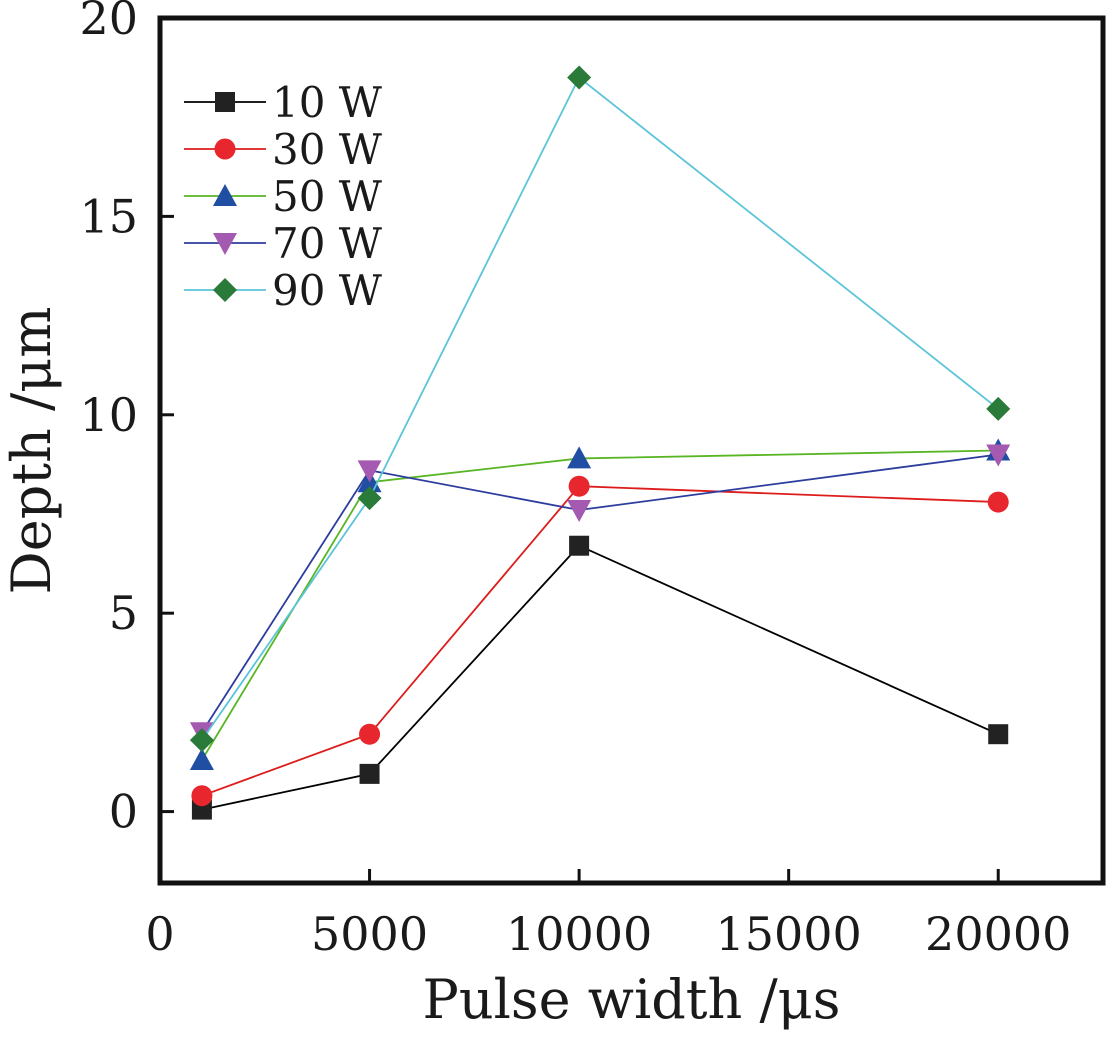 This screenshot has height=1040, width=1120. I want to click on x-axis-title: Pulse width /μs, so click(632, 999).